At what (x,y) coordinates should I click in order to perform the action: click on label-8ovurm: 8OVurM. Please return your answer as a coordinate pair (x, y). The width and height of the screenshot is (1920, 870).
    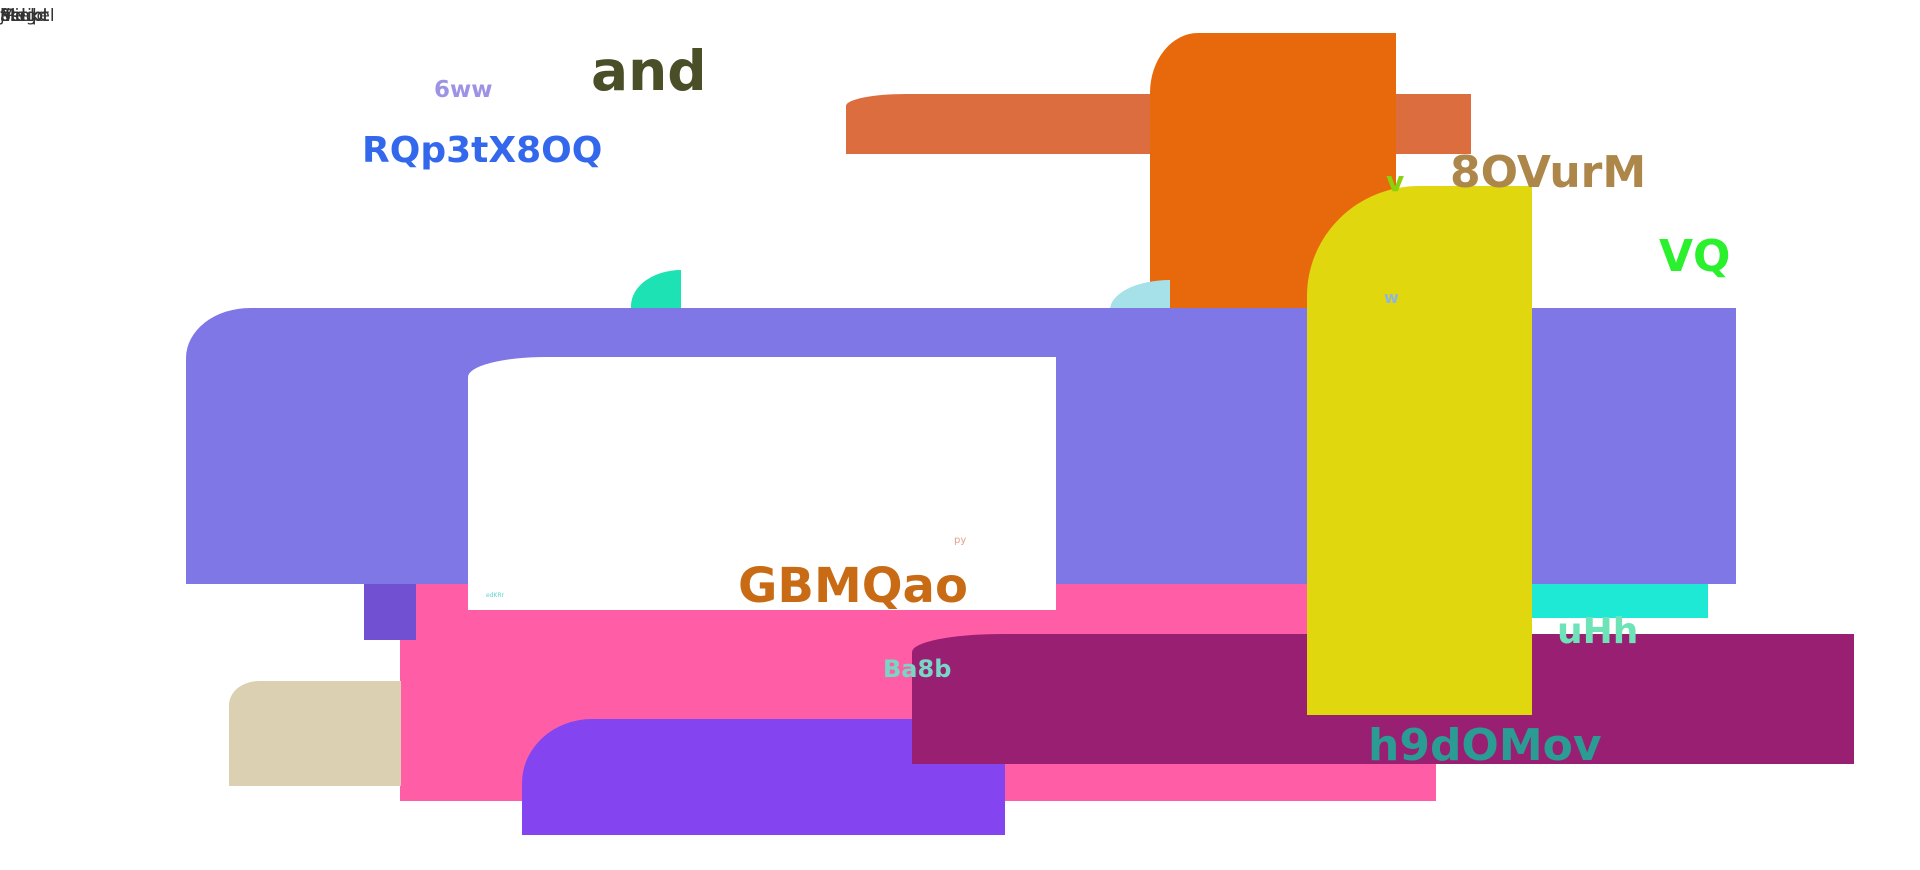
    Looking at the image, I should click on (1548, 172).